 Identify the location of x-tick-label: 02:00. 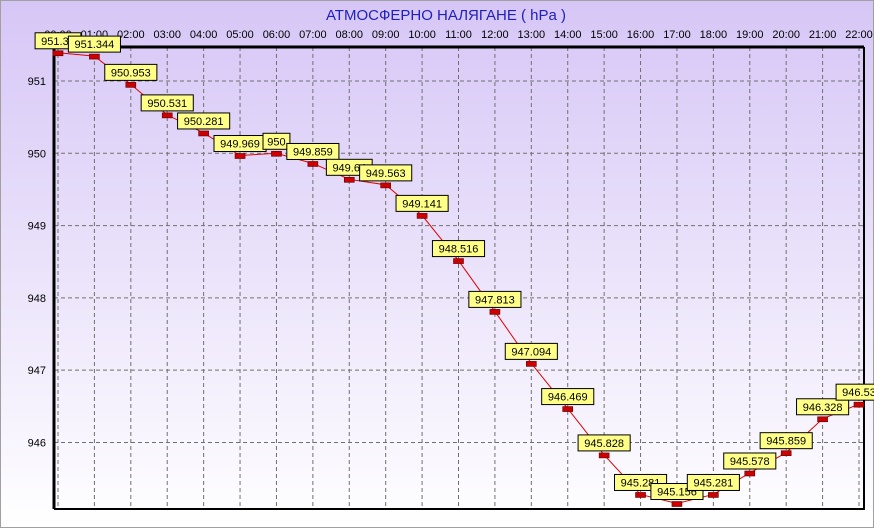
(131, 35).